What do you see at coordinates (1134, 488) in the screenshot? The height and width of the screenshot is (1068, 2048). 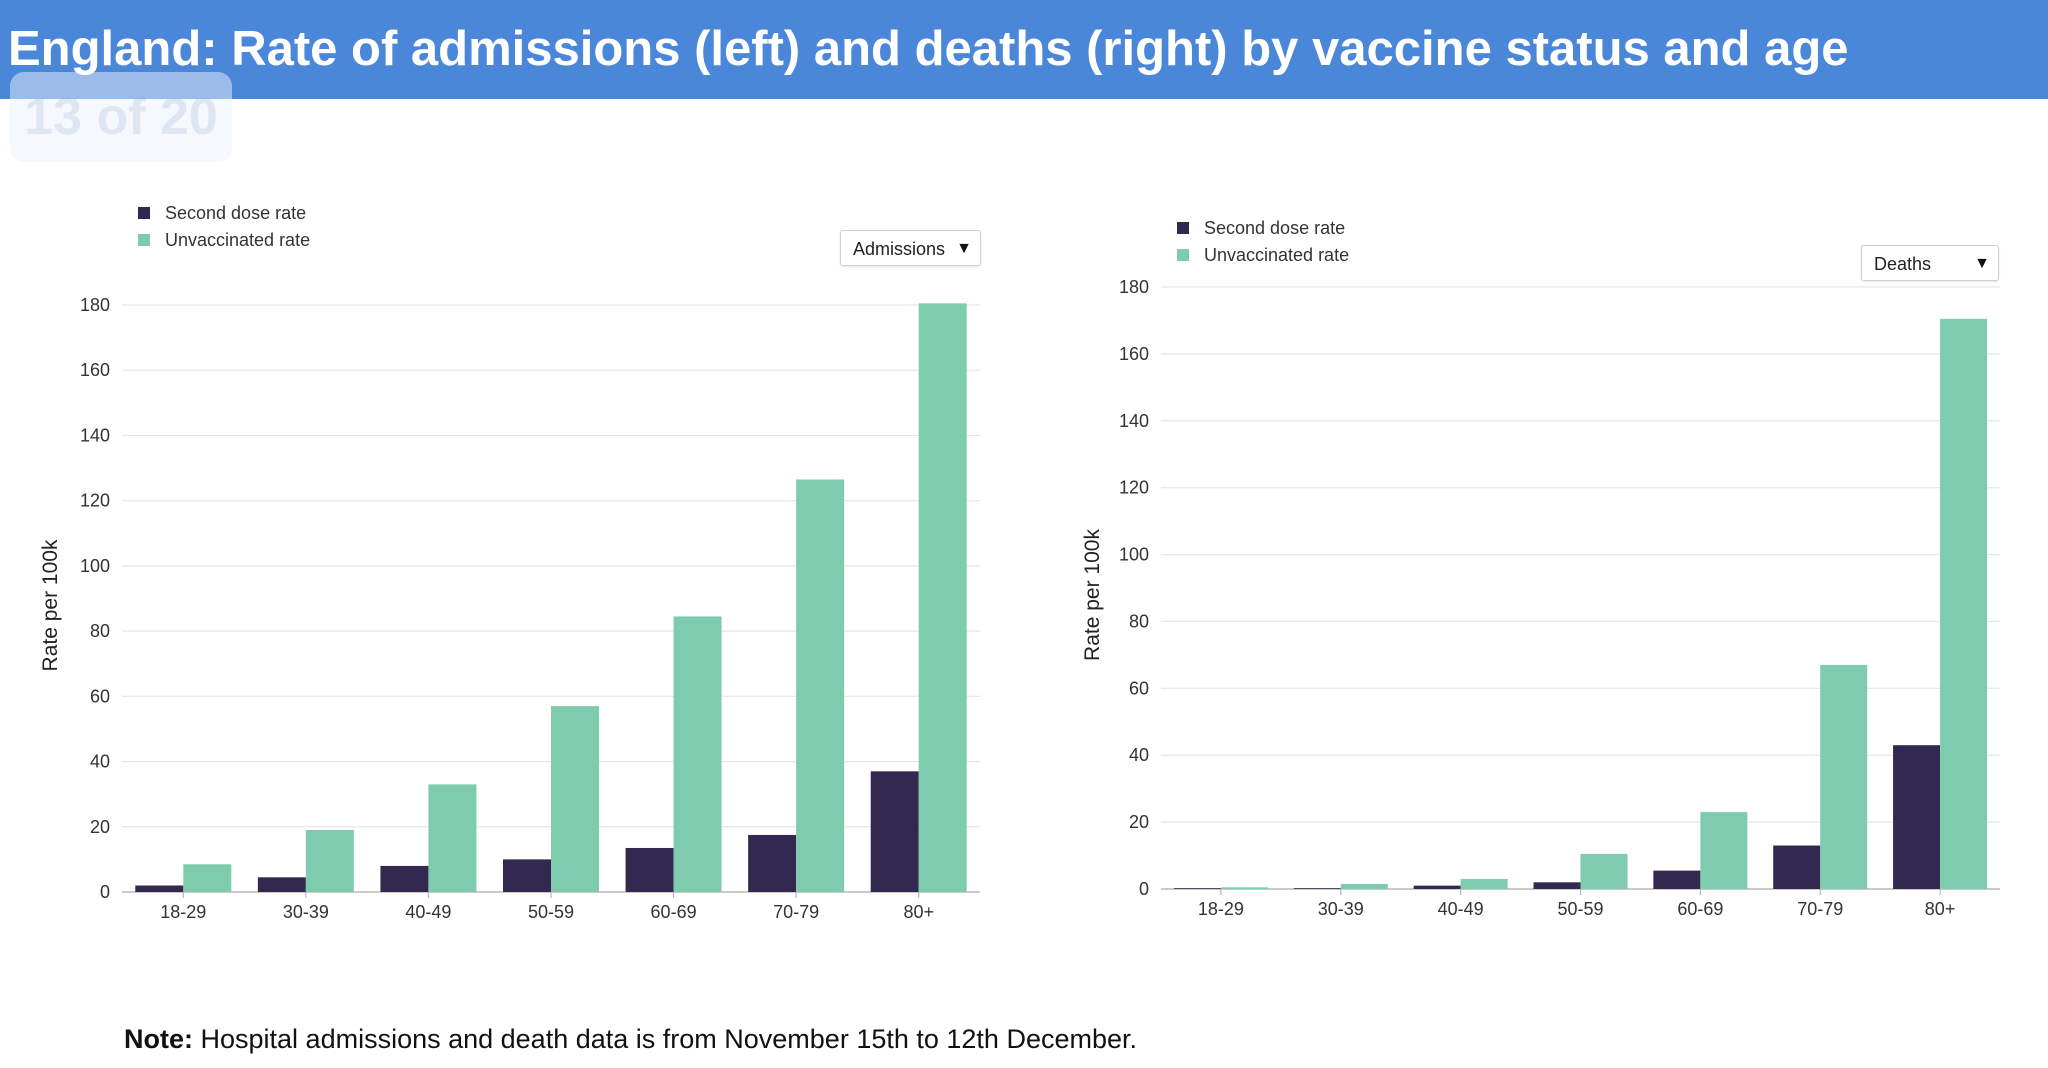 I see `deaths-y-tick-label: 120` at bounding box center [1134, 488].